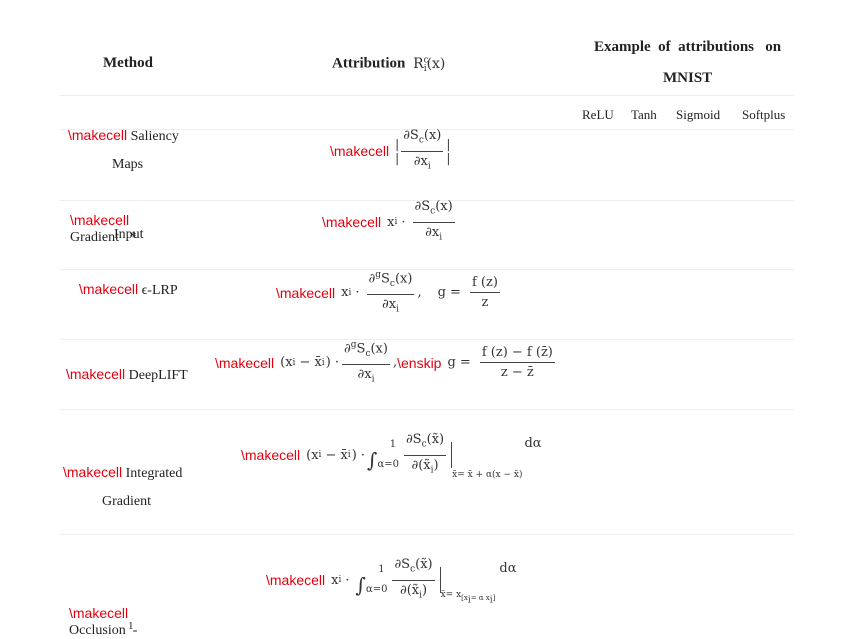  I want to click on method-gradient-input-line2: Input, so click(129, 234).